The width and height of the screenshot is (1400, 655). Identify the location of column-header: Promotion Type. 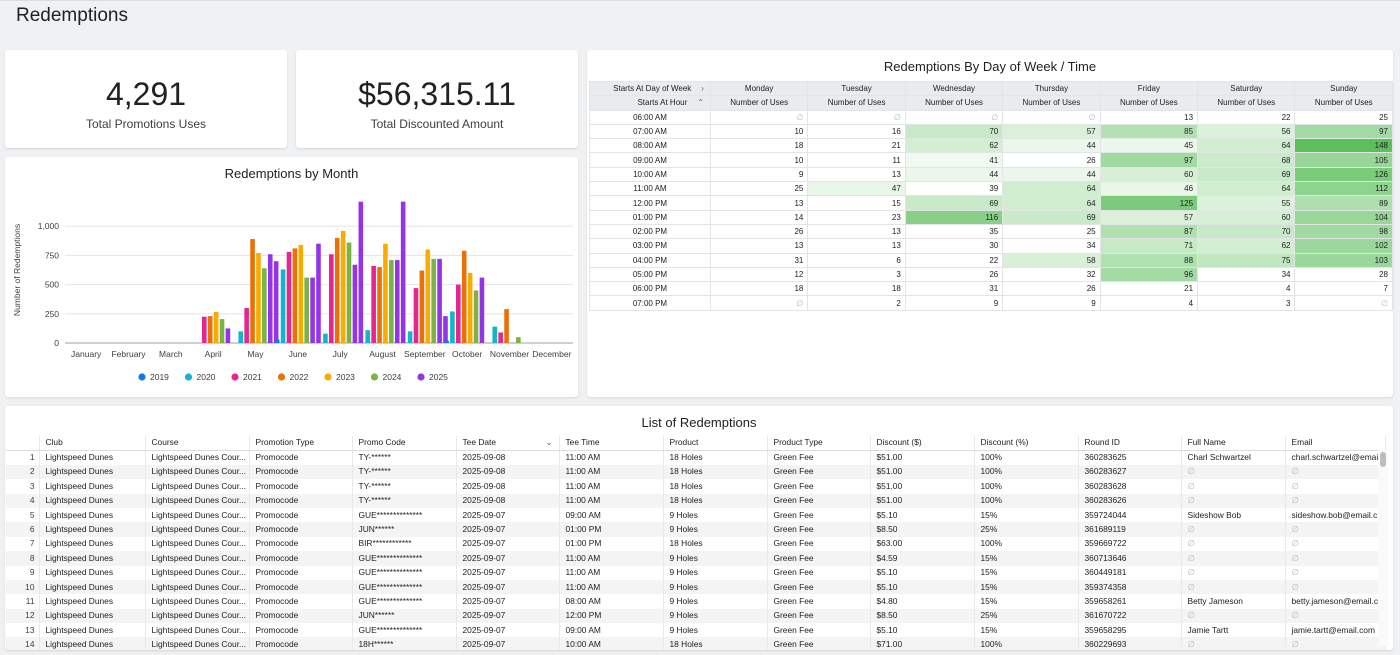
(301, 443).